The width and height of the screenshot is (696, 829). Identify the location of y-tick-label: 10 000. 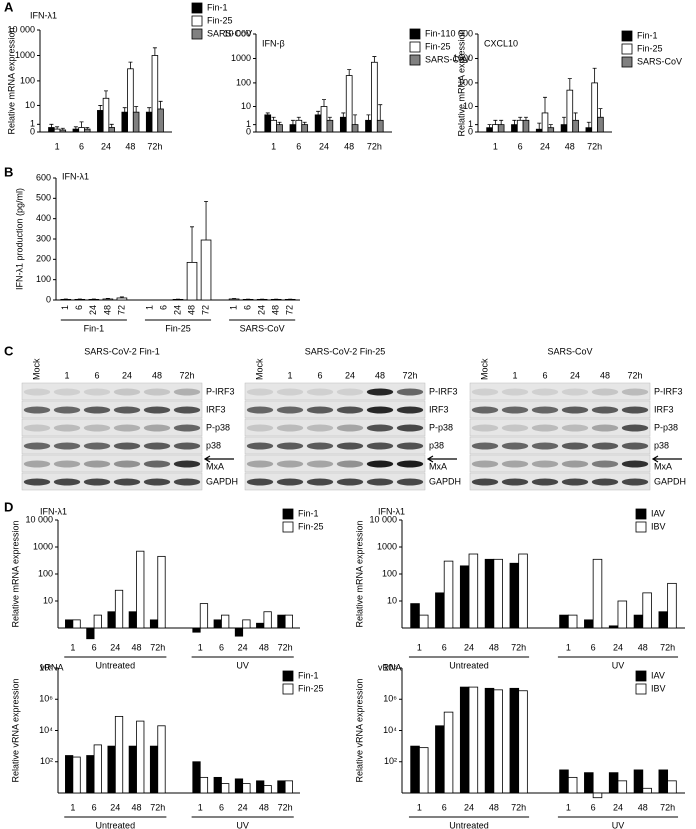
(21, 29).